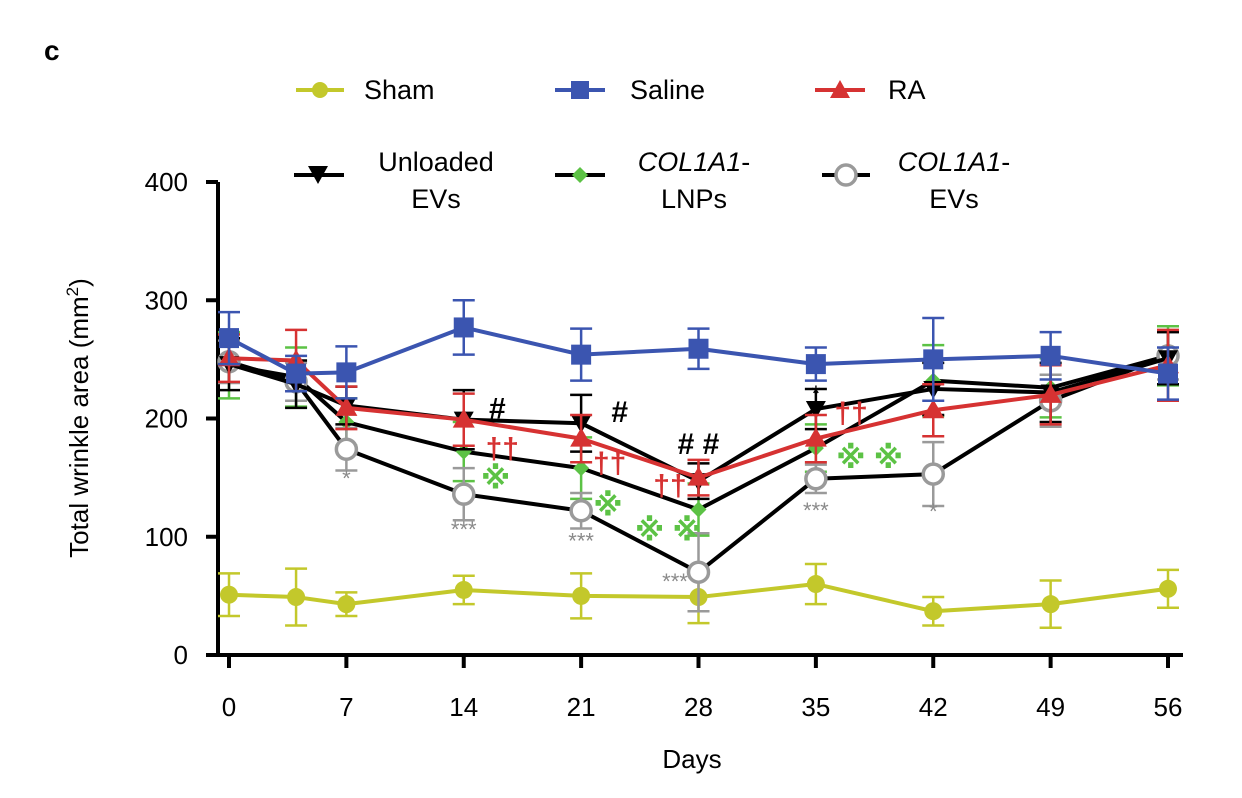 The image size is (1242, 798). I want to click on legend-label-unloaded-evs-line1: Unloaded, so click(436, 162).